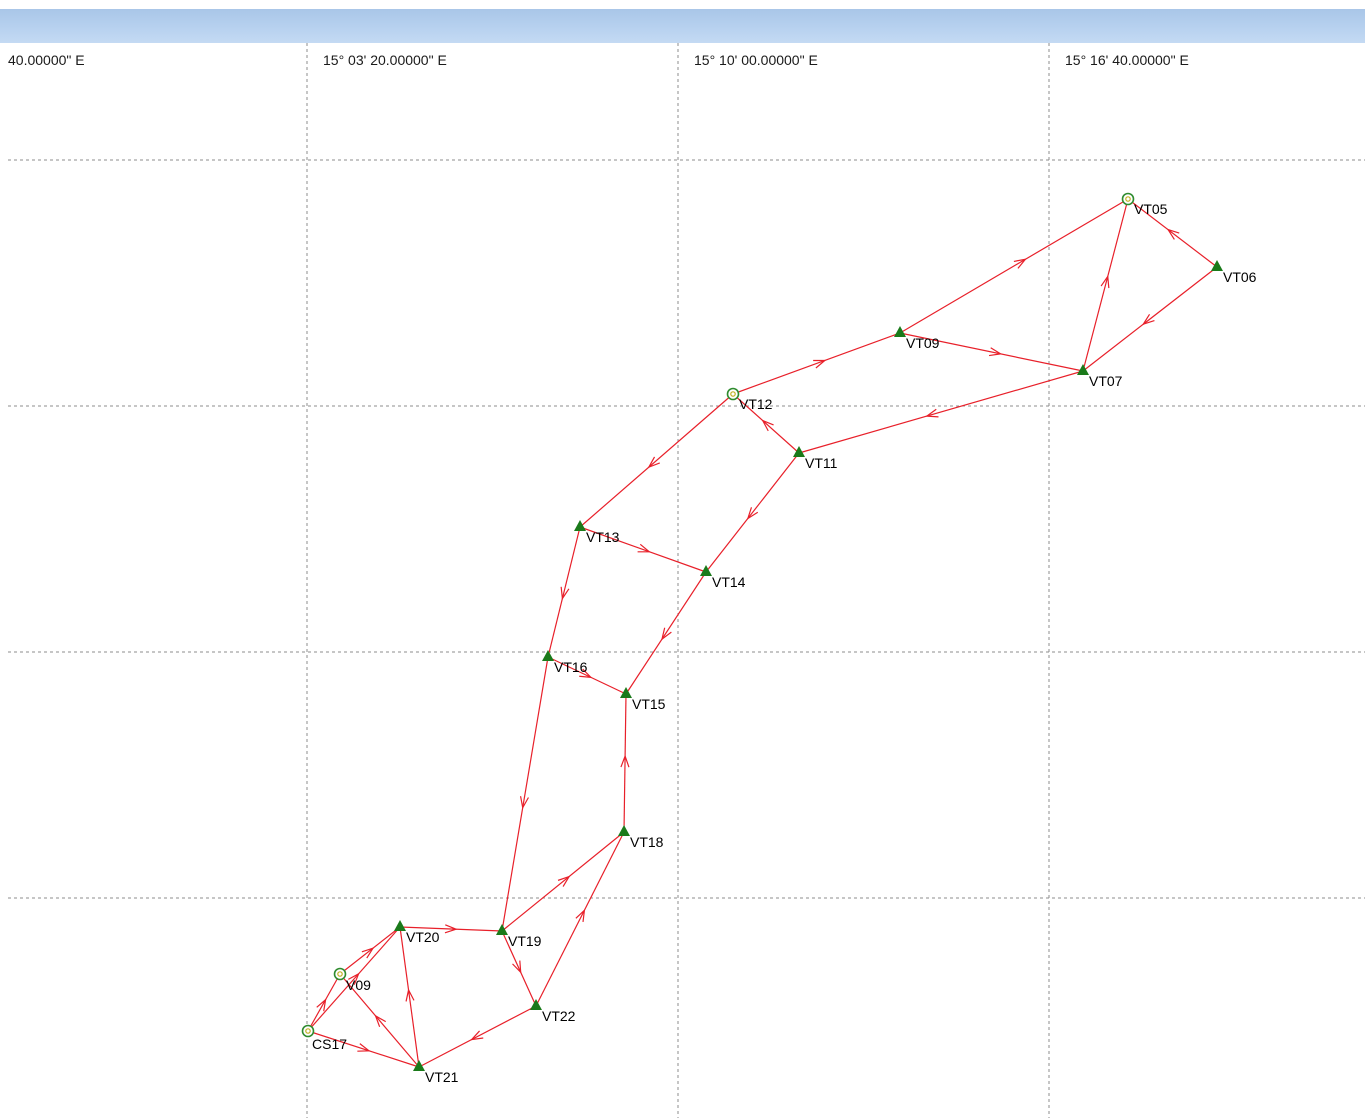  Describe the element at coordinates (1151, 209) in the screenshot. I see `station-label: VT05` at that location.